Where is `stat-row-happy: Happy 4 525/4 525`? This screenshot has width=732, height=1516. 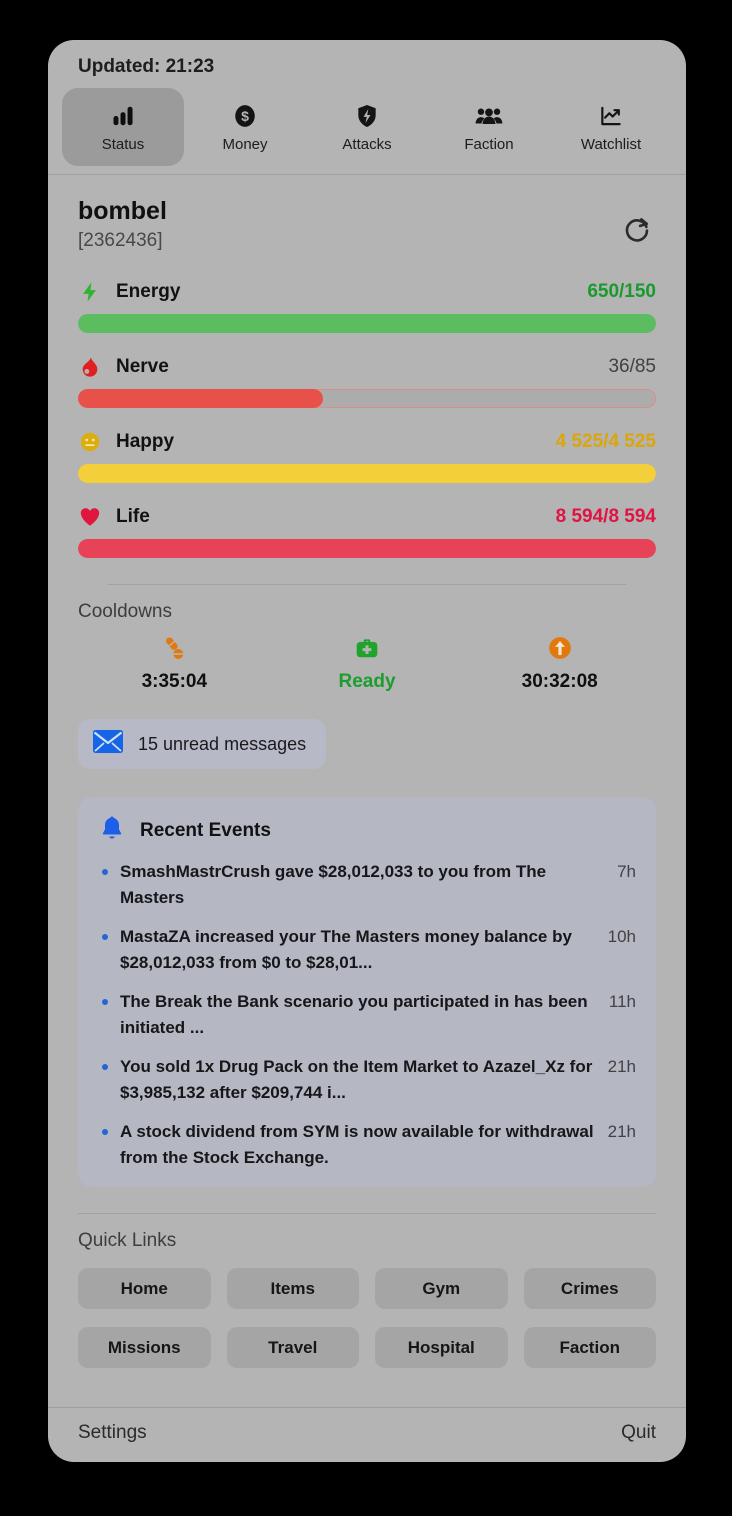 stat-row-happy: Happy 4 525/4 525 is located at coordinates (367, 442).